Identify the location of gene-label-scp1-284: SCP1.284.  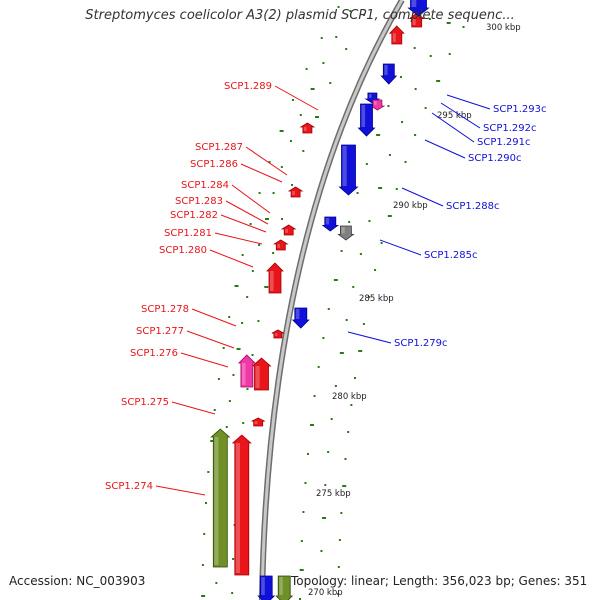
(205, 185).